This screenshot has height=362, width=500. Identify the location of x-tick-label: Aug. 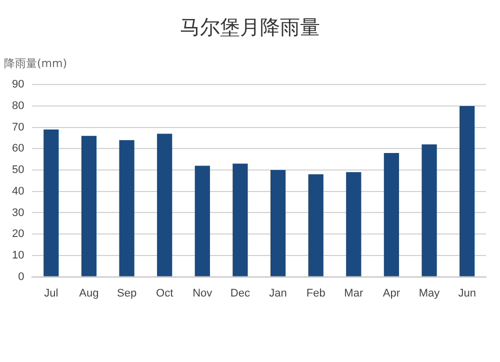
(89, 293).